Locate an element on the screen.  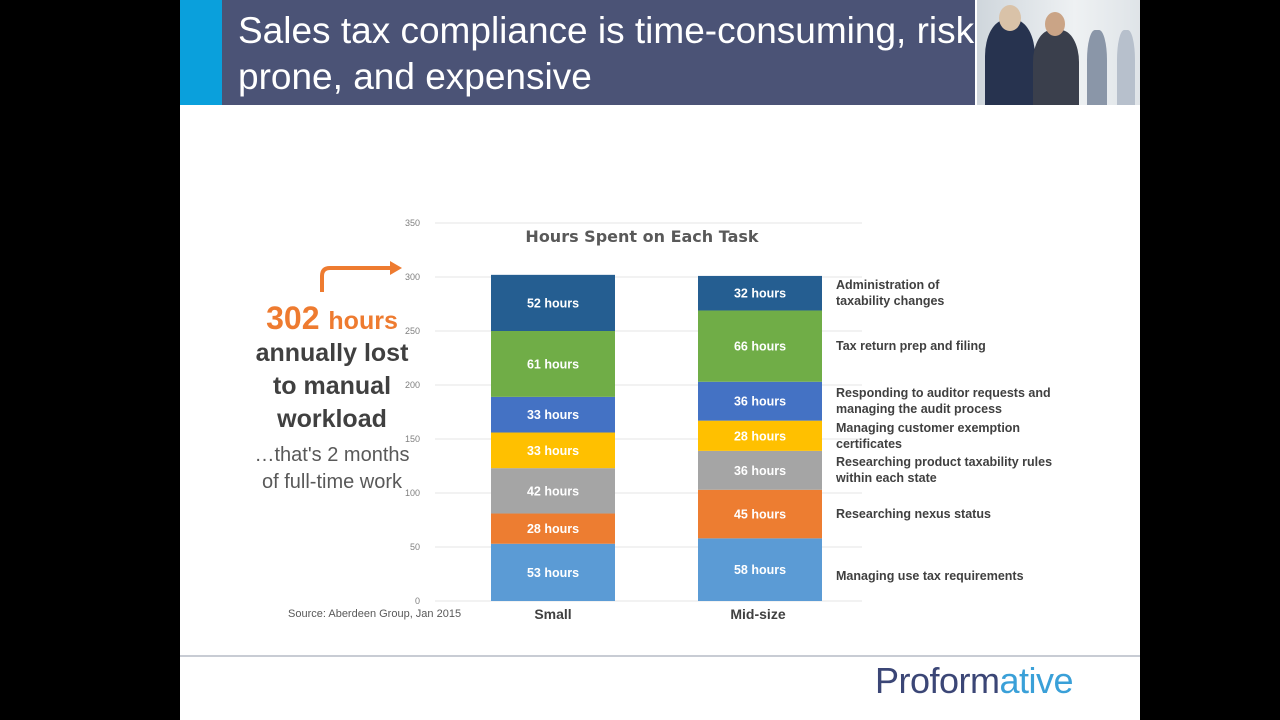
data-label: 61 hours is located at coordinates (553, 364).